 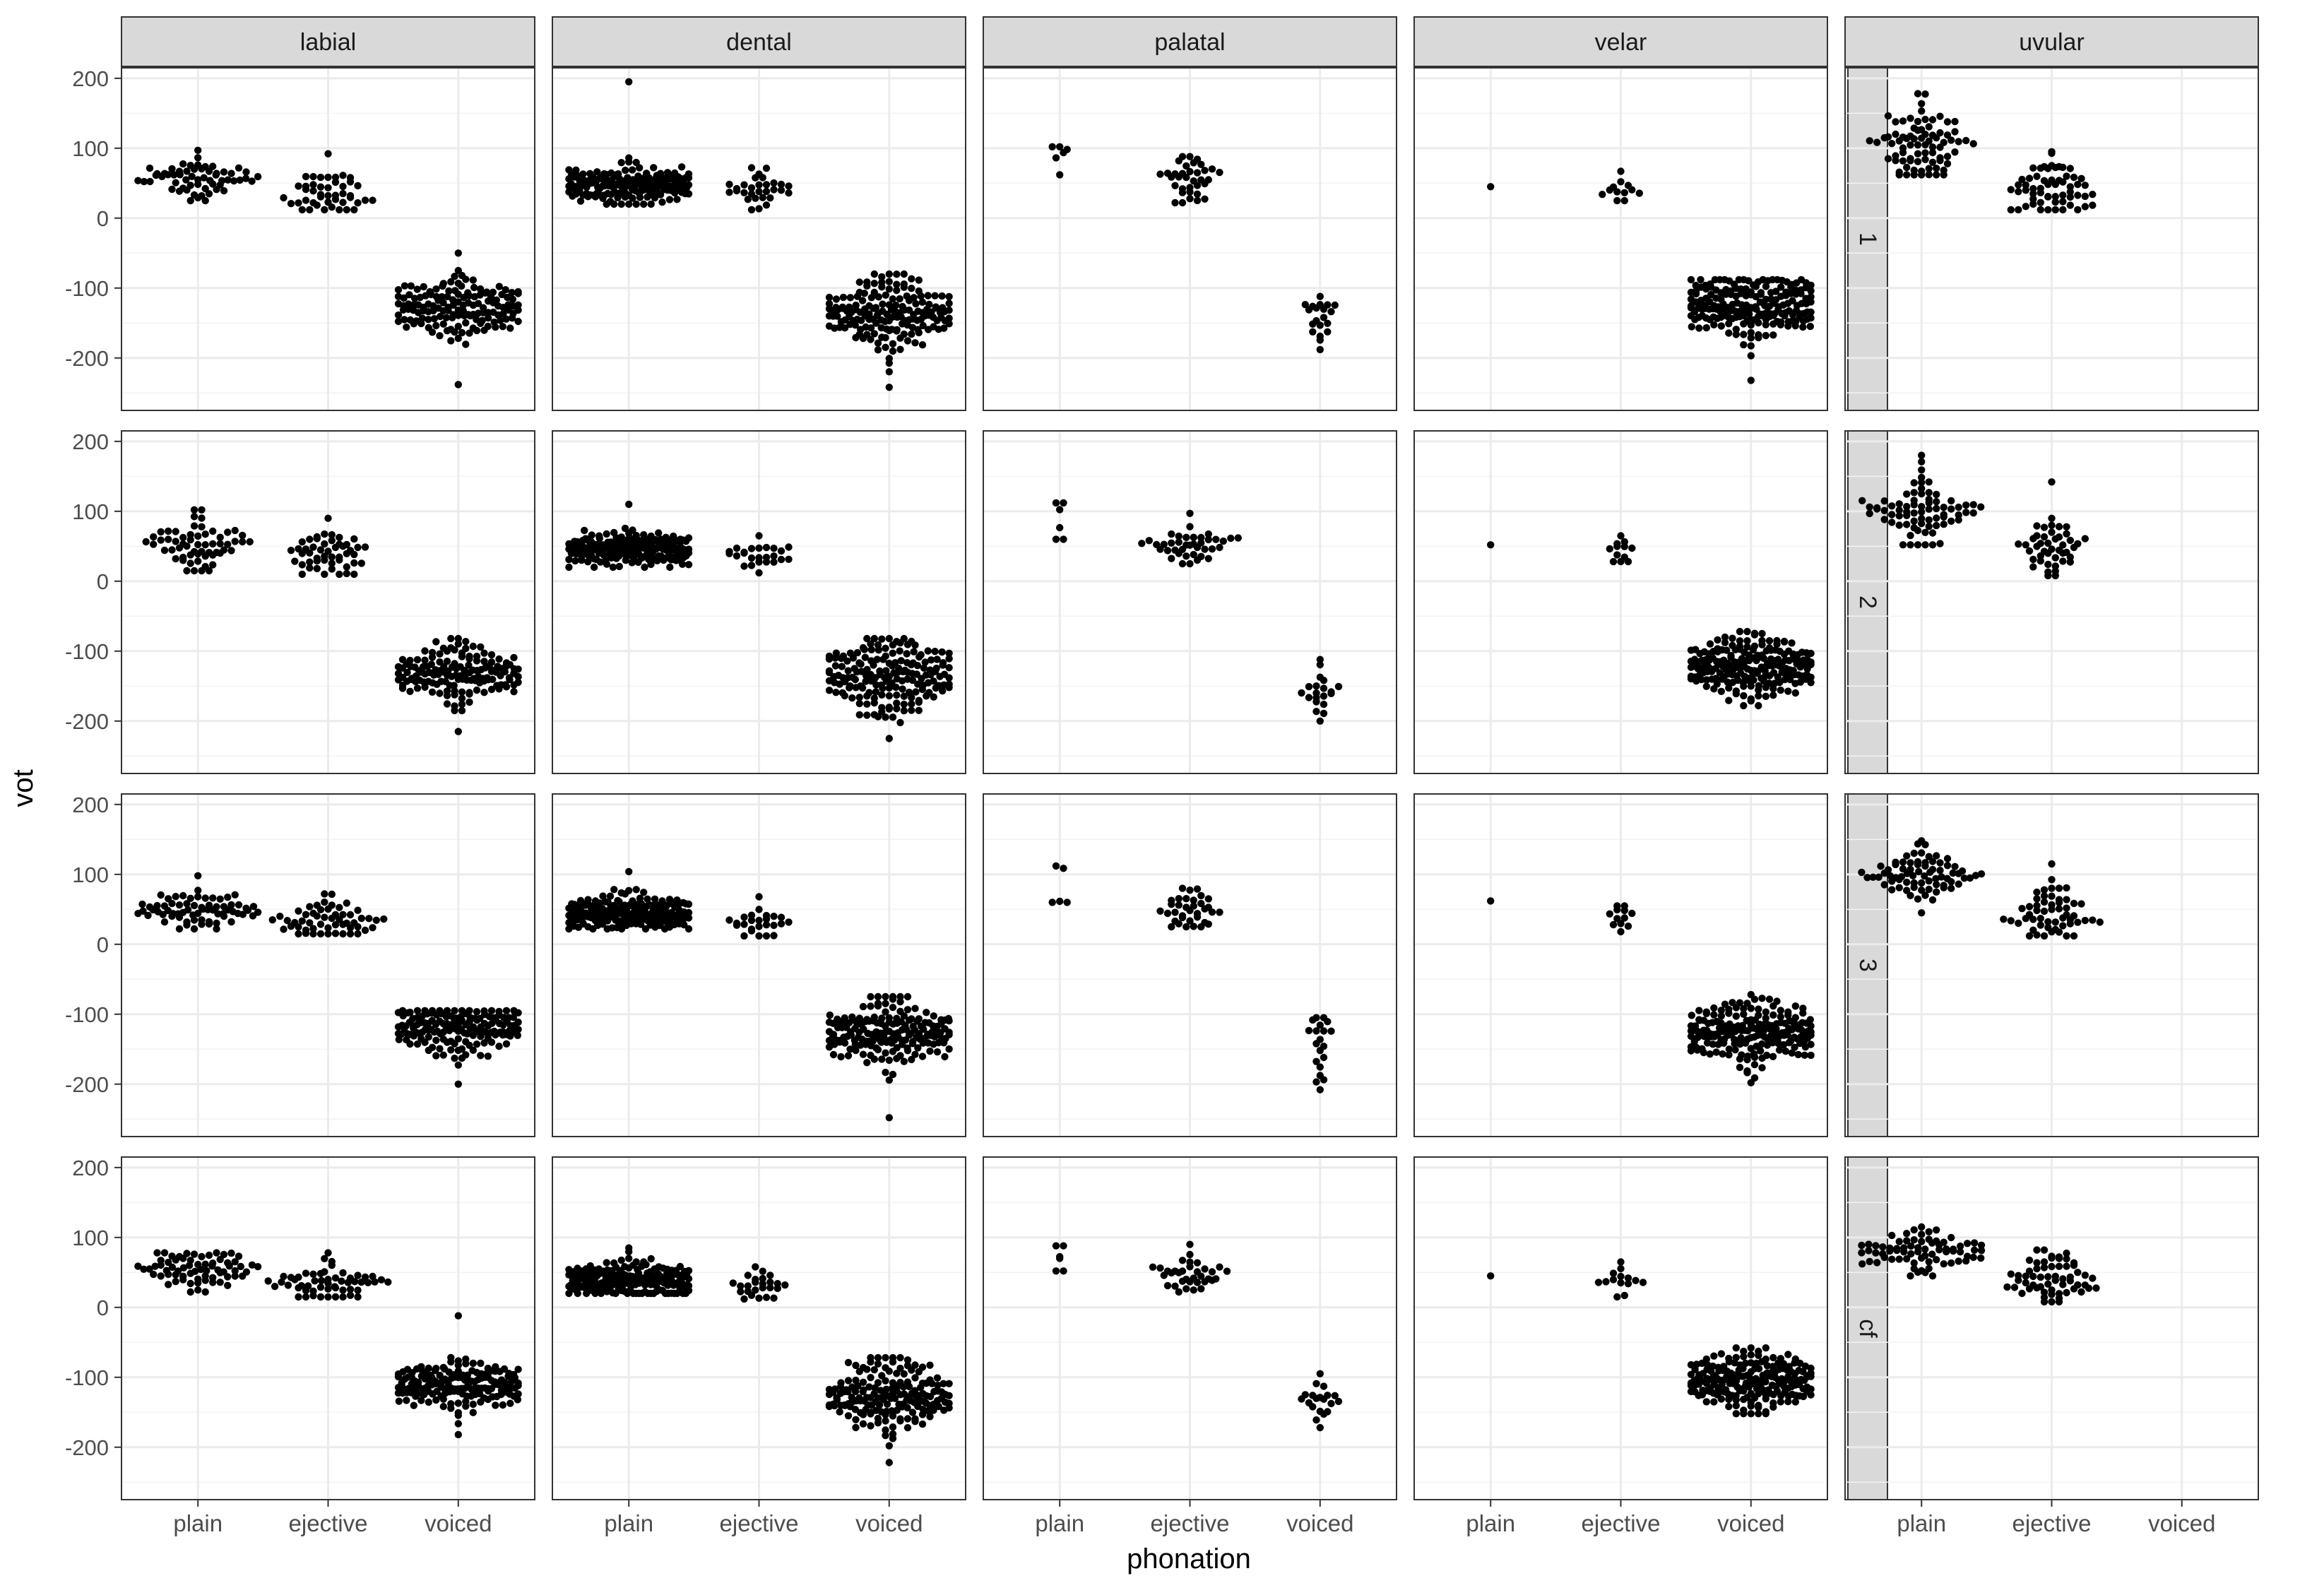 I want to click on x-axis-title: phonation, so click(x=1189, y=1559).